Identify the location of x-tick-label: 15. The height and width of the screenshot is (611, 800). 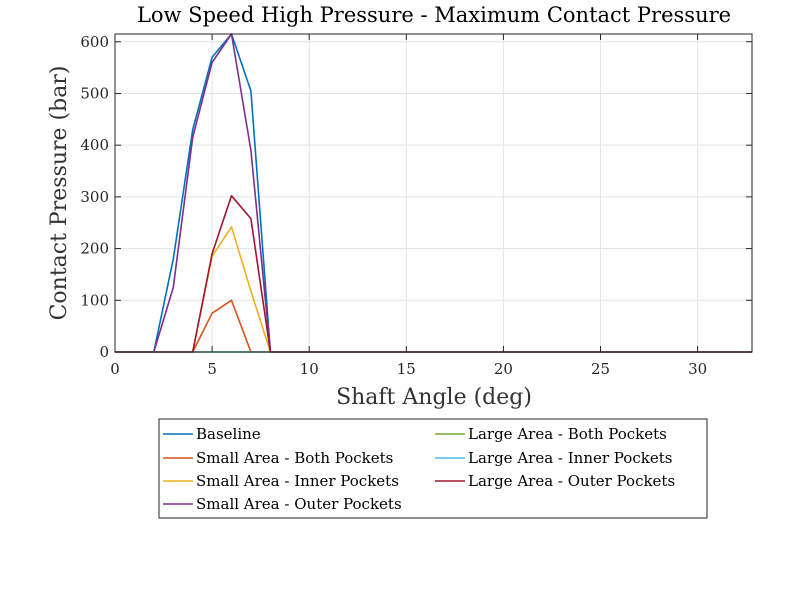
(406, 369).